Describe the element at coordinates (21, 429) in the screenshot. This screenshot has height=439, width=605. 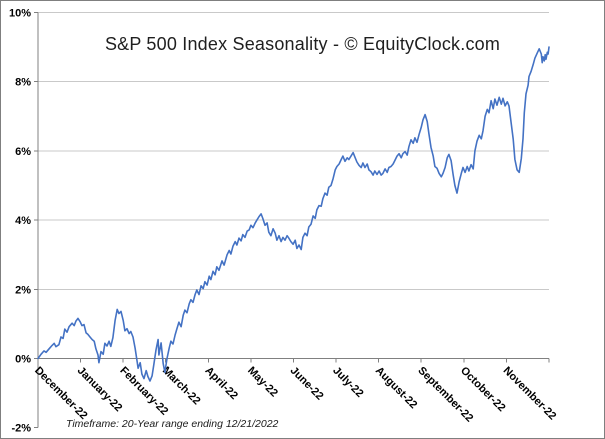
I see `y-tick-label: -2%` at that location.